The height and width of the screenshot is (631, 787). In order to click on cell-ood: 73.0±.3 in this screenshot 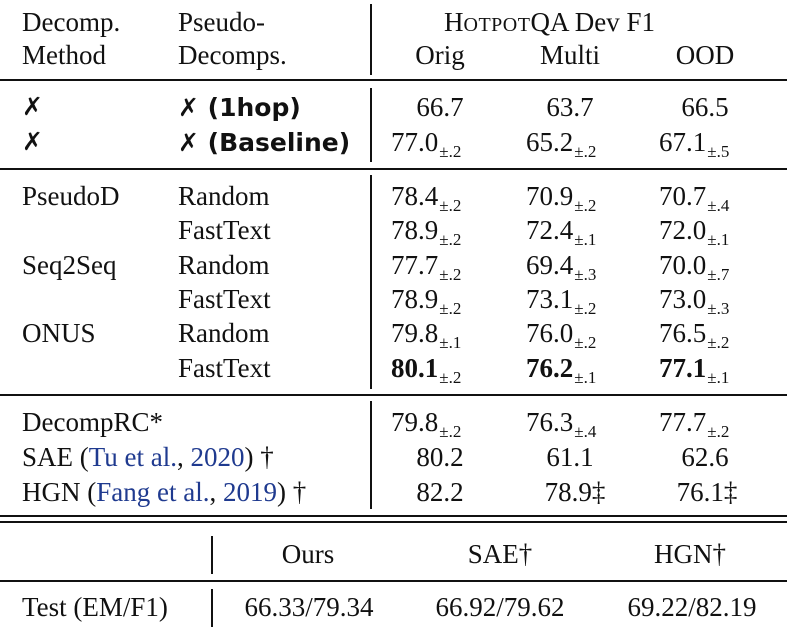, I will do `click(694, 301)`.